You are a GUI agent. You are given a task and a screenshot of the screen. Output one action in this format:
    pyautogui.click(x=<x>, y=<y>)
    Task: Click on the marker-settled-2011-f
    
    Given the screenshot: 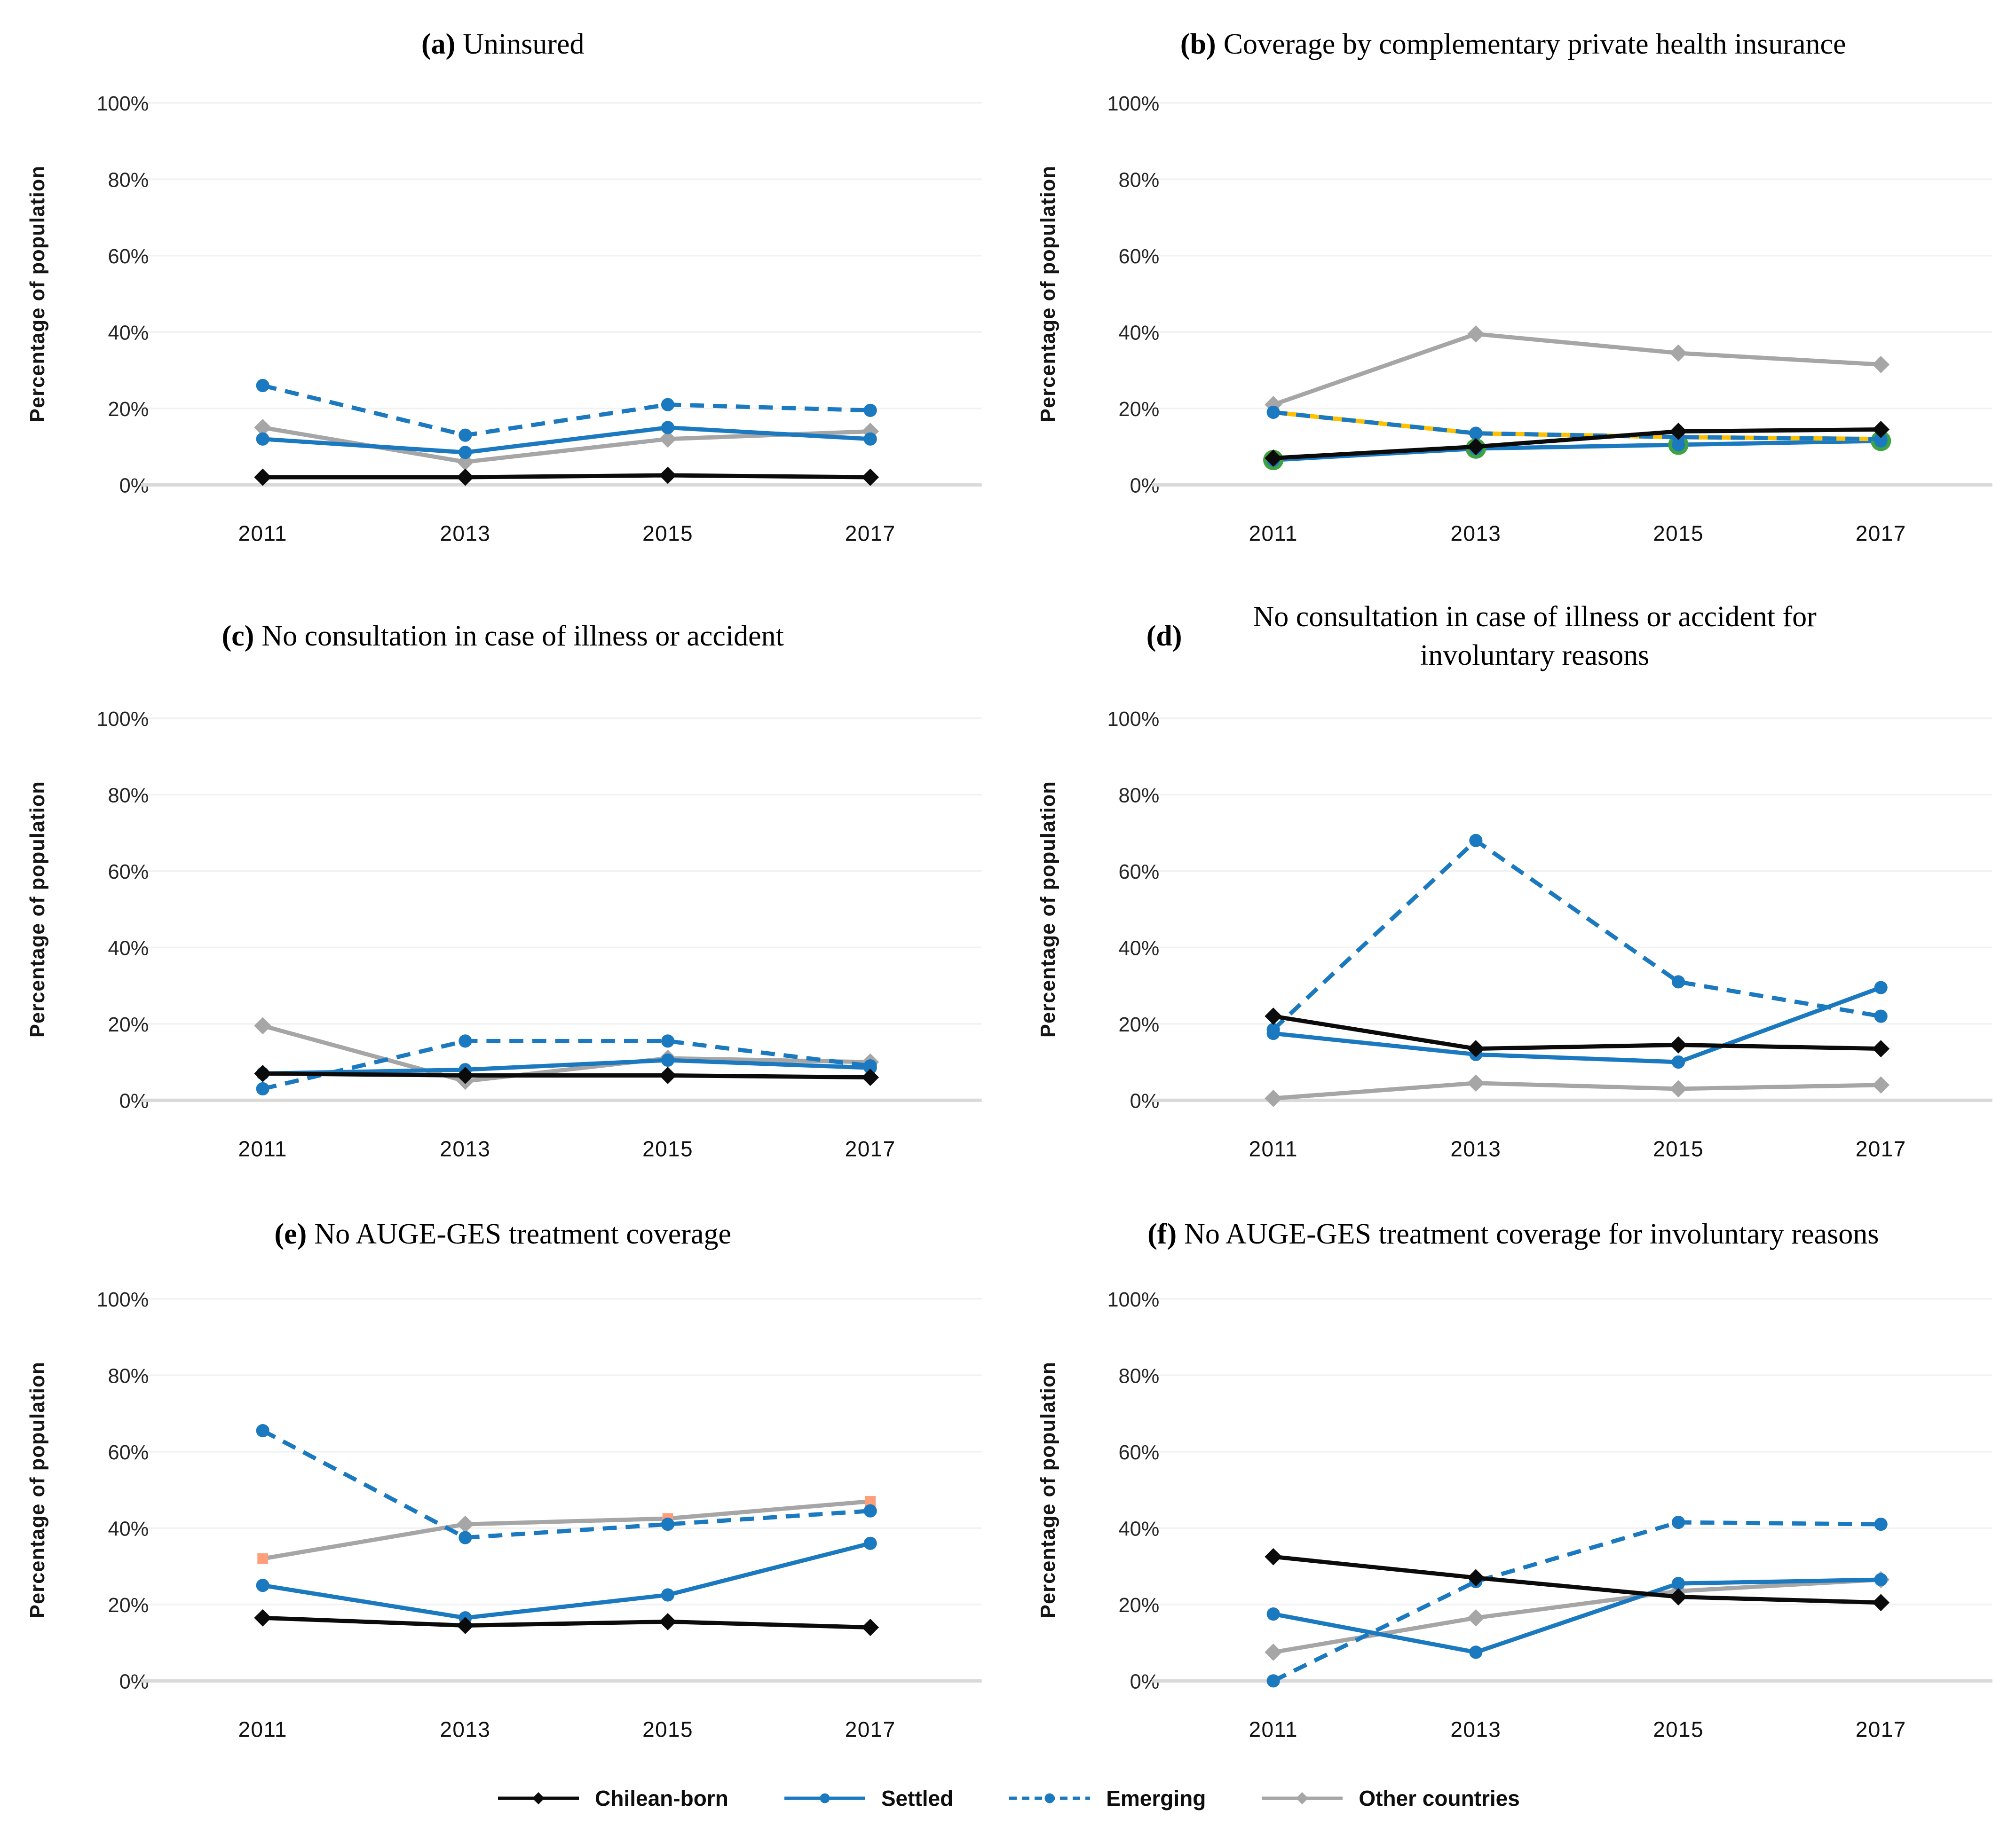 What is the action you would take?
    pyautogui.click(x=1273, y=1614)
    